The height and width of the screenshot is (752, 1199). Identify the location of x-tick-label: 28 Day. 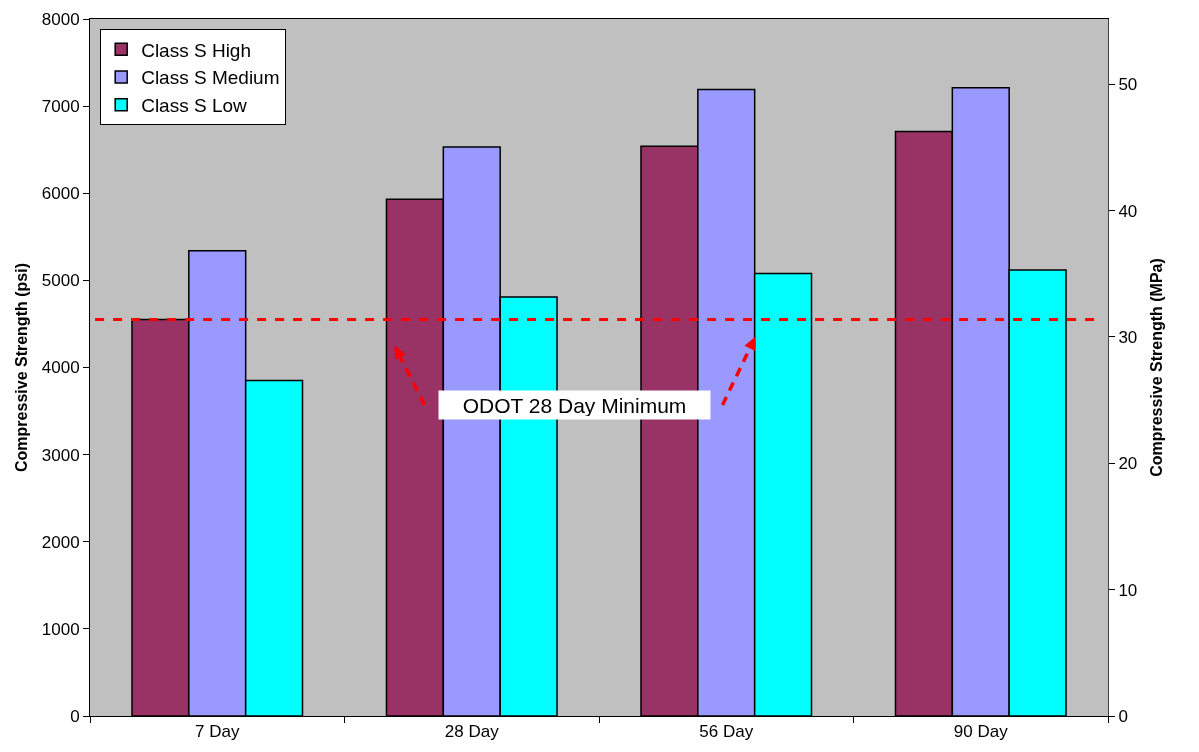
(472, 732).